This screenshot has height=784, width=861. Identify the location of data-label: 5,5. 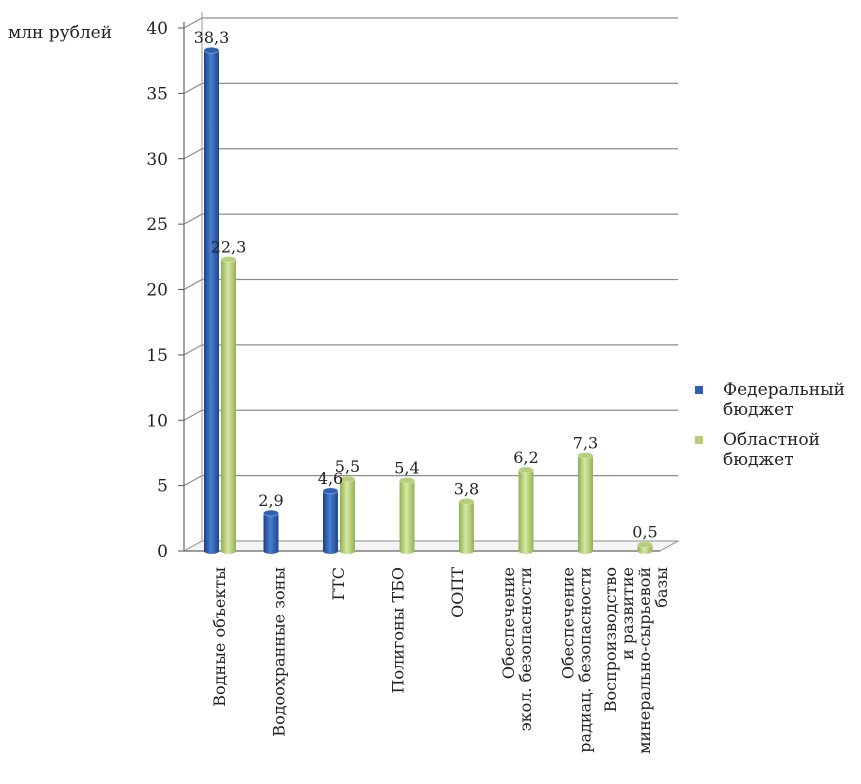
(347, 466).